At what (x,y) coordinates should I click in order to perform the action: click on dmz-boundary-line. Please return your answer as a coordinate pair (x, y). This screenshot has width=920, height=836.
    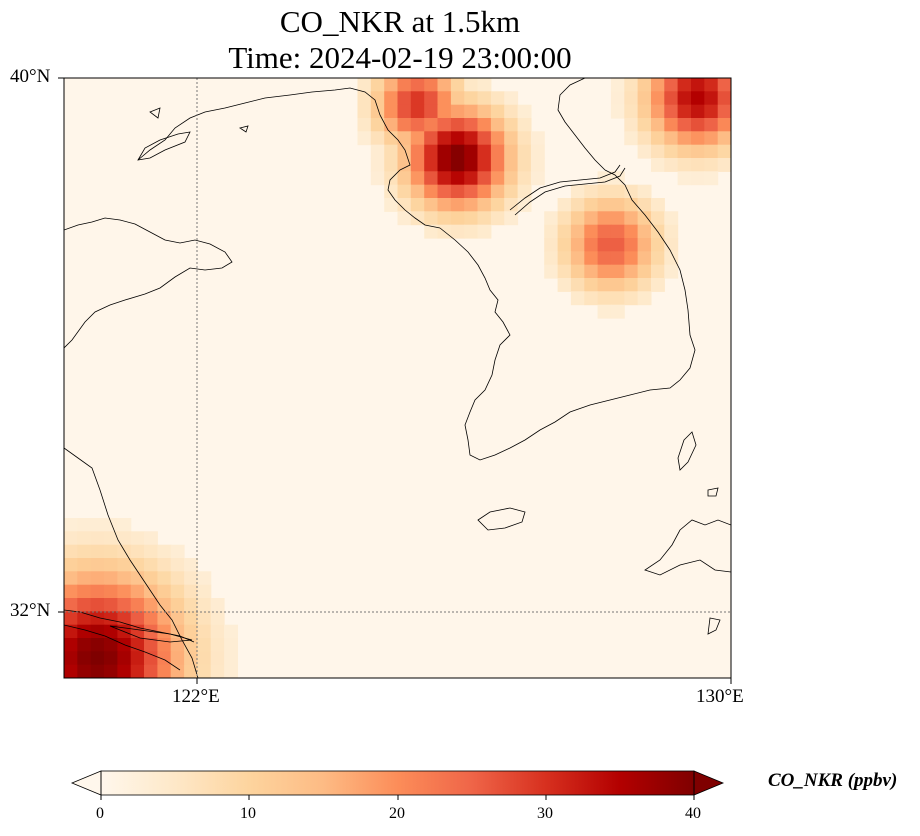
    Looking at the image, I should click on (567, 190).